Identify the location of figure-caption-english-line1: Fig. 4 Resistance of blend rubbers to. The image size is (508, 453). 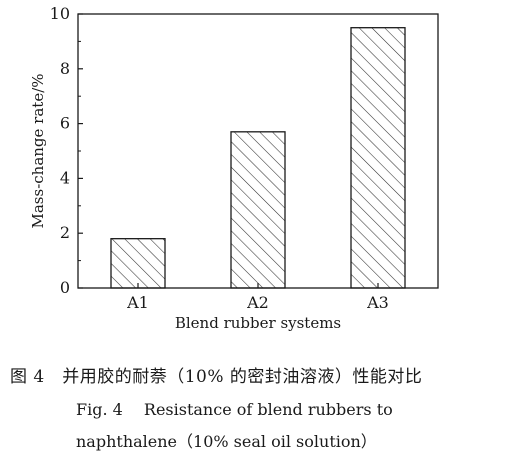
(234, 409).